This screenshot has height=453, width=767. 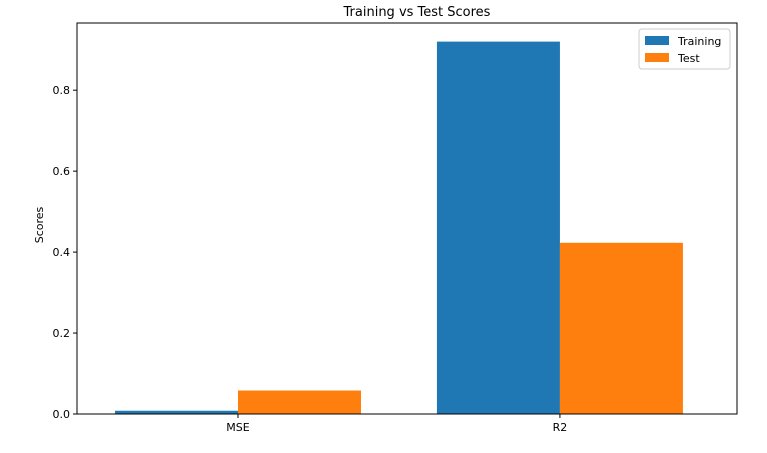 What do you see at coordinates (688, 58) in the screenshot?
I see `legend-label-test: Test` at bounding box center [688, 58].